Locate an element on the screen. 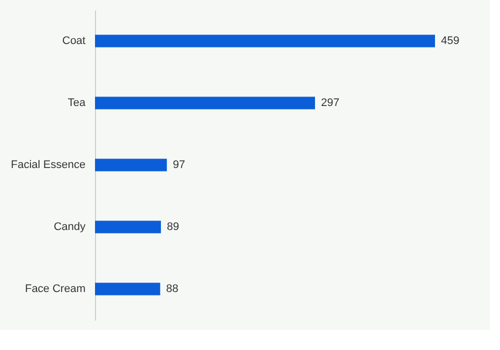 The height and width of the screenshot is (350, 500). y-tick-label: Facial Essence is located at coordinates (48, 165).